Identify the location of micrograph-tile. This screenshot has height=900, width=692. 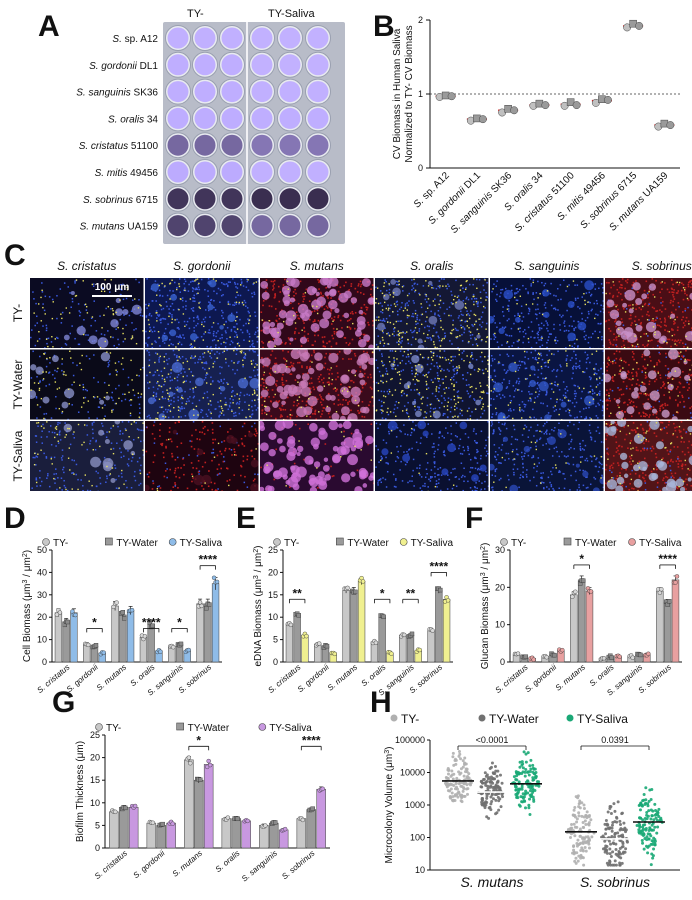
(547, 313).